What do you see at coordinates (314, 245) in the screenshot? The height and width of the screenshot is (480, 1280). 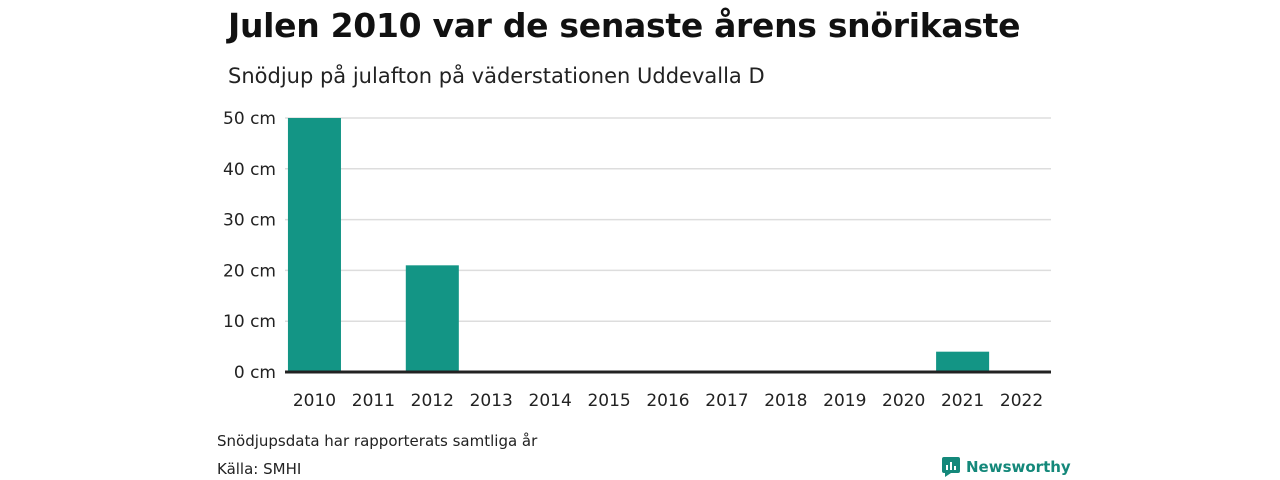 I see `bar-2010` at bounding box center [314, 245].